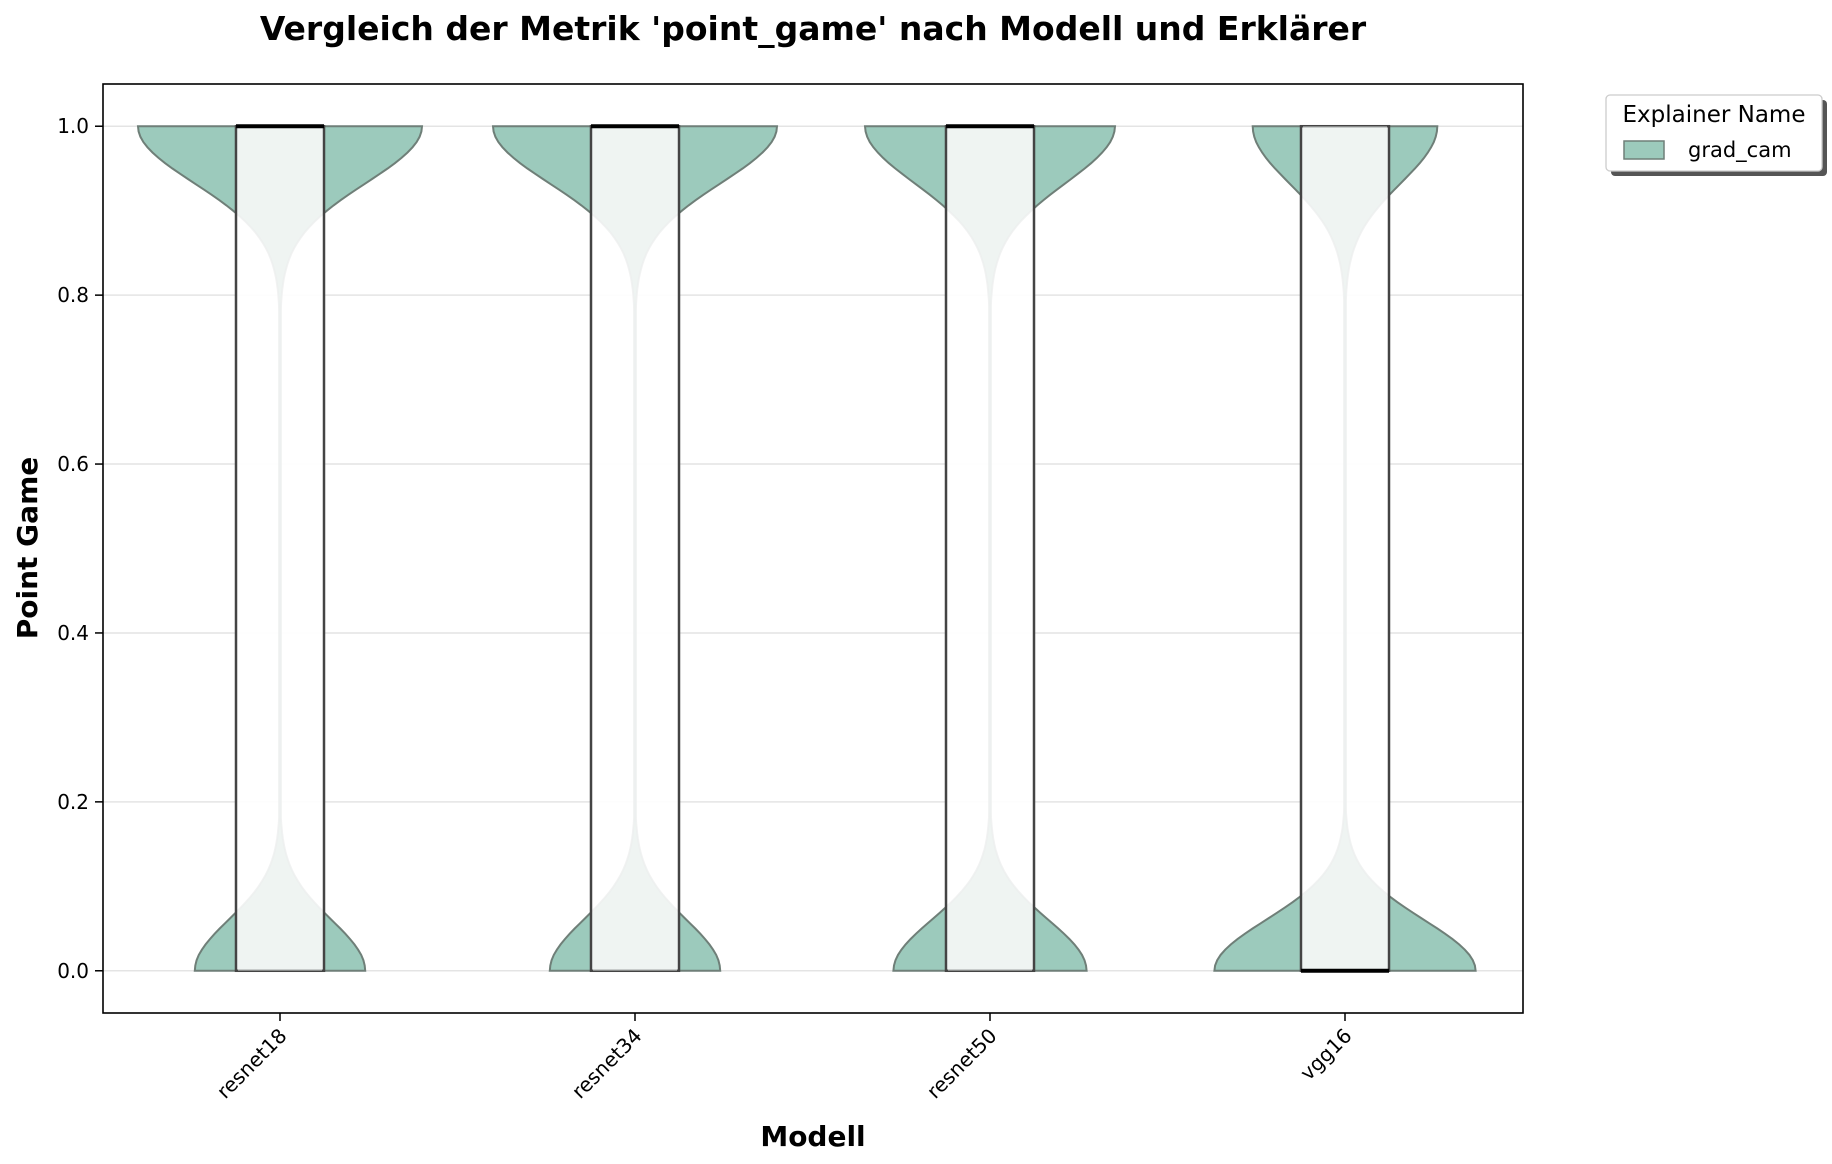  Describe the element at coordinates (812, 1136) in the screenshot. I see `x-axis-label: Modell` at that location.